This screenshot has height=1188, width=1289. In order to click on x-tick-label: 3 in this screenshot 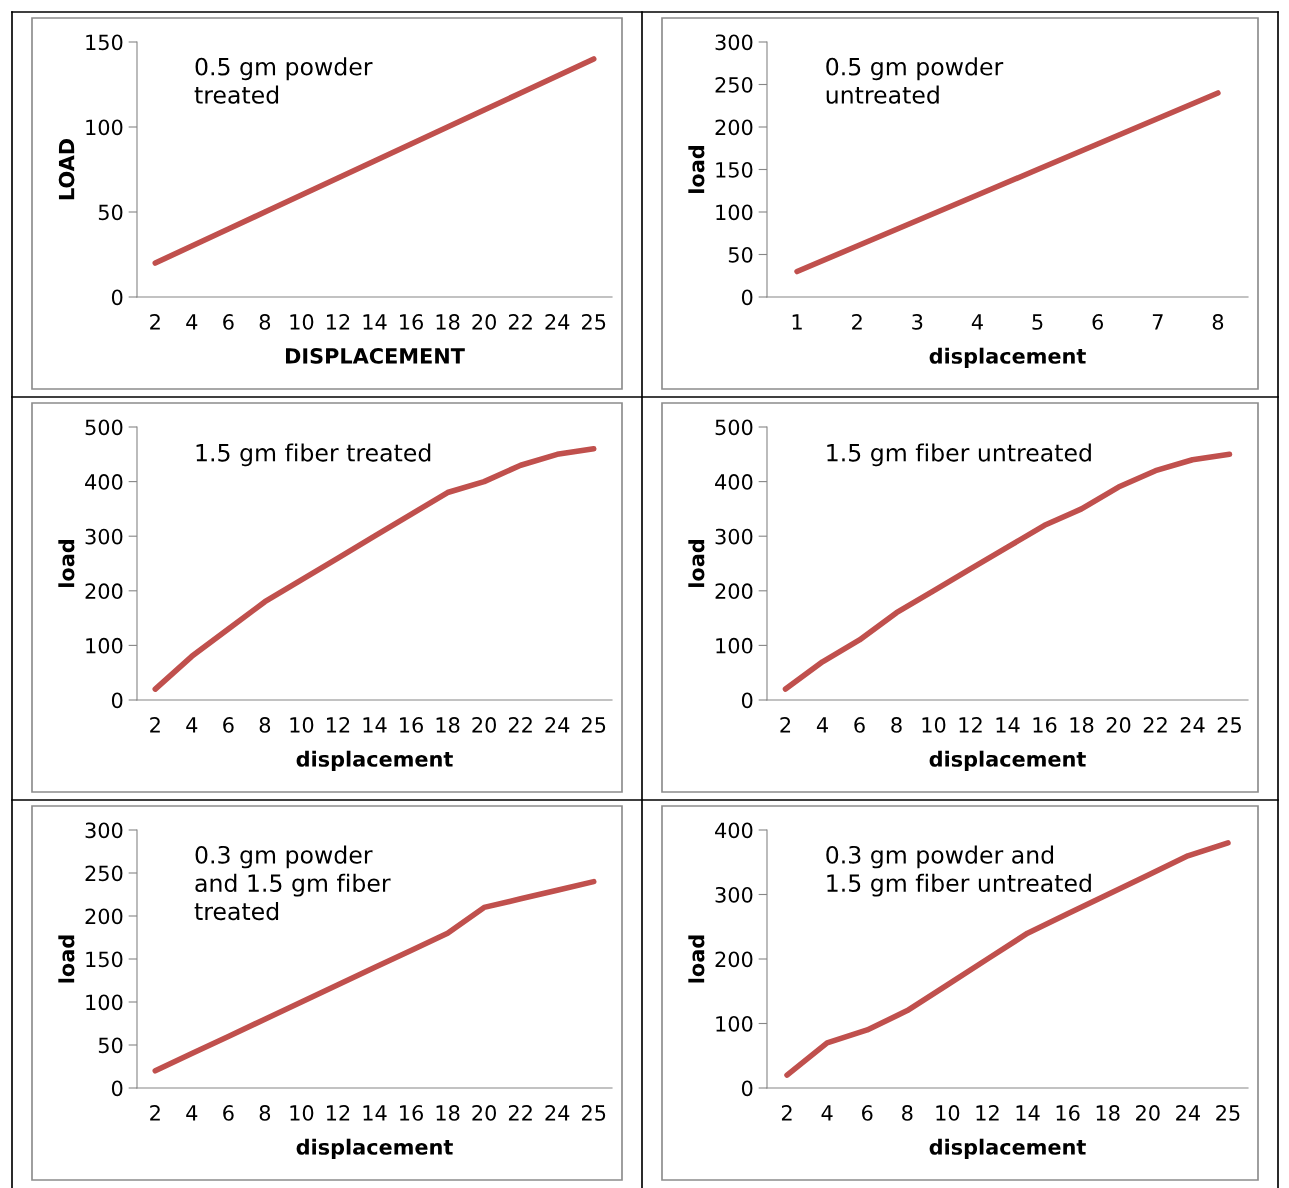, I will do `click(917, 322)`.